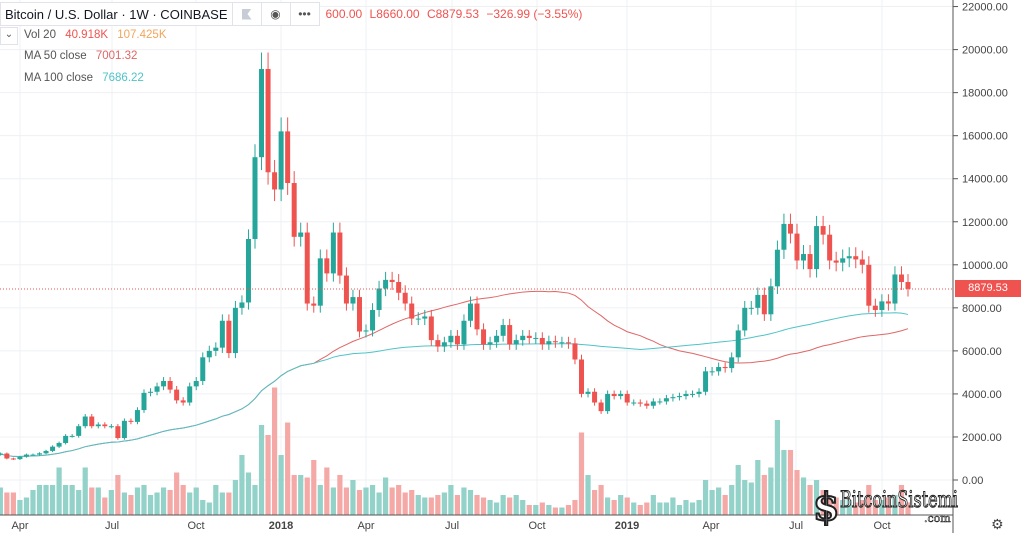  I want to click on ohlc-low: L8660.00, so click(394, 14).